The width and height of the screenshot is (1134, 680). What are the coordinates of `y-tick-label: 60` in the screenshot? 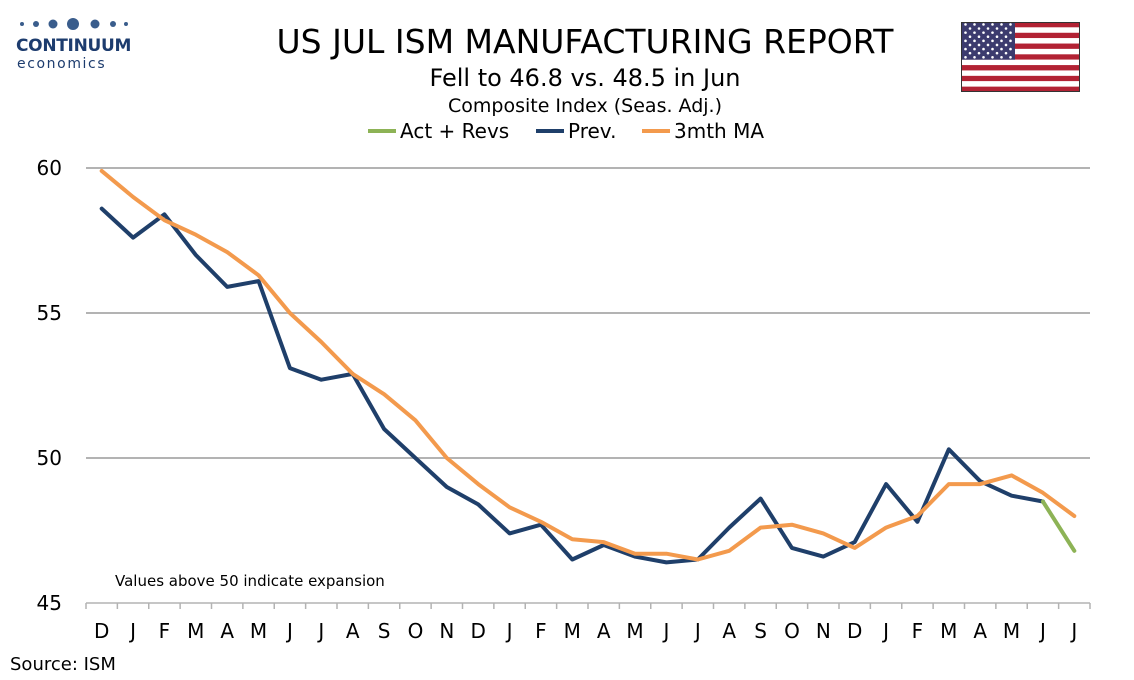 It's located at (49, 168).